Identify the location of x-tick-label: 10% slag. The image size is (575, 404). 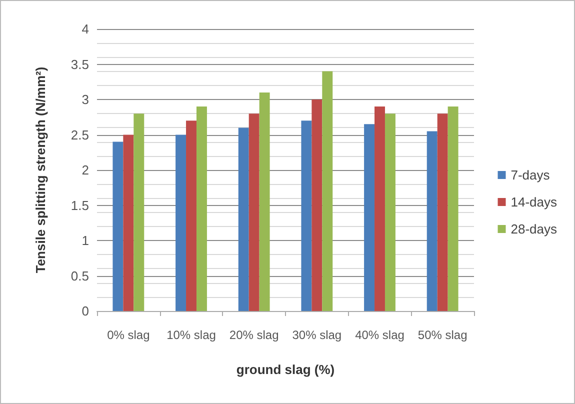
(191, 335).